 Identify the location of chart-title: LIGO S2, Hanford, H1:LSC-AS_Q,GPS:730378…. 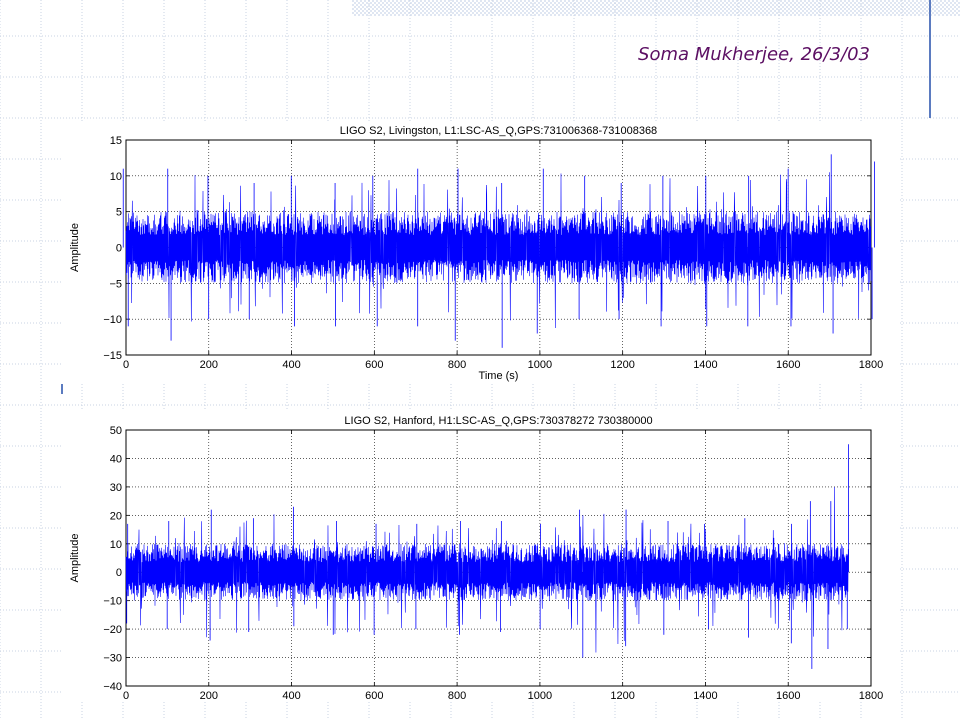
(498, 421).